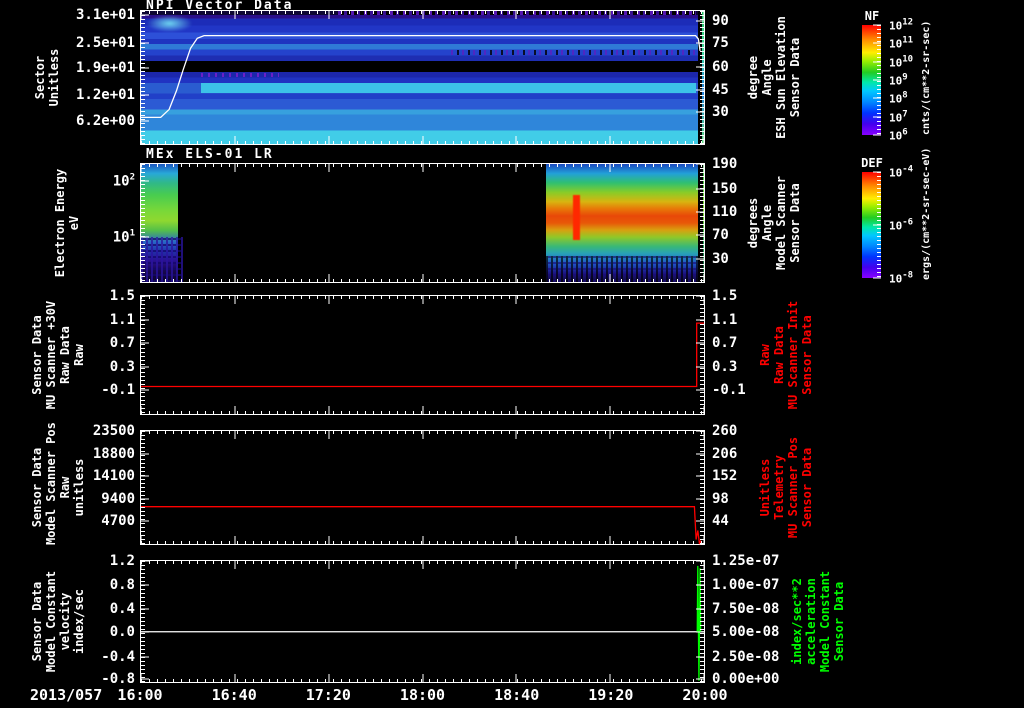 Image resolution: width=1024 pixels, height=708 pixels. Describe the element at coordinates (720, 89) in the screenshot. I see `tick-label: 45` at that location.